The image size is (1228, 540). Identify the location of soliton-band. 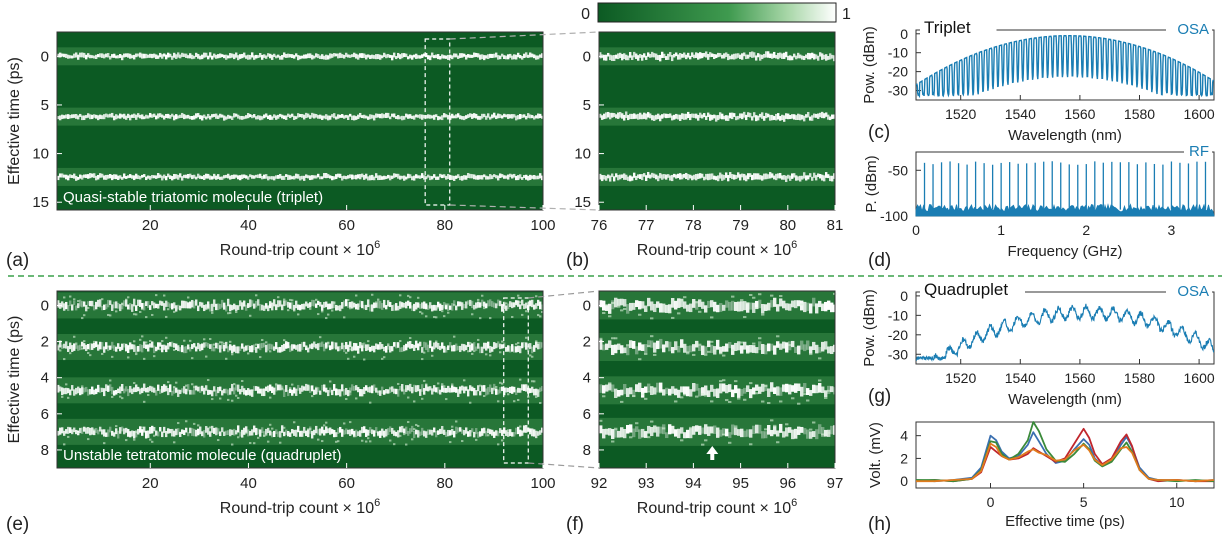
(717, 56).